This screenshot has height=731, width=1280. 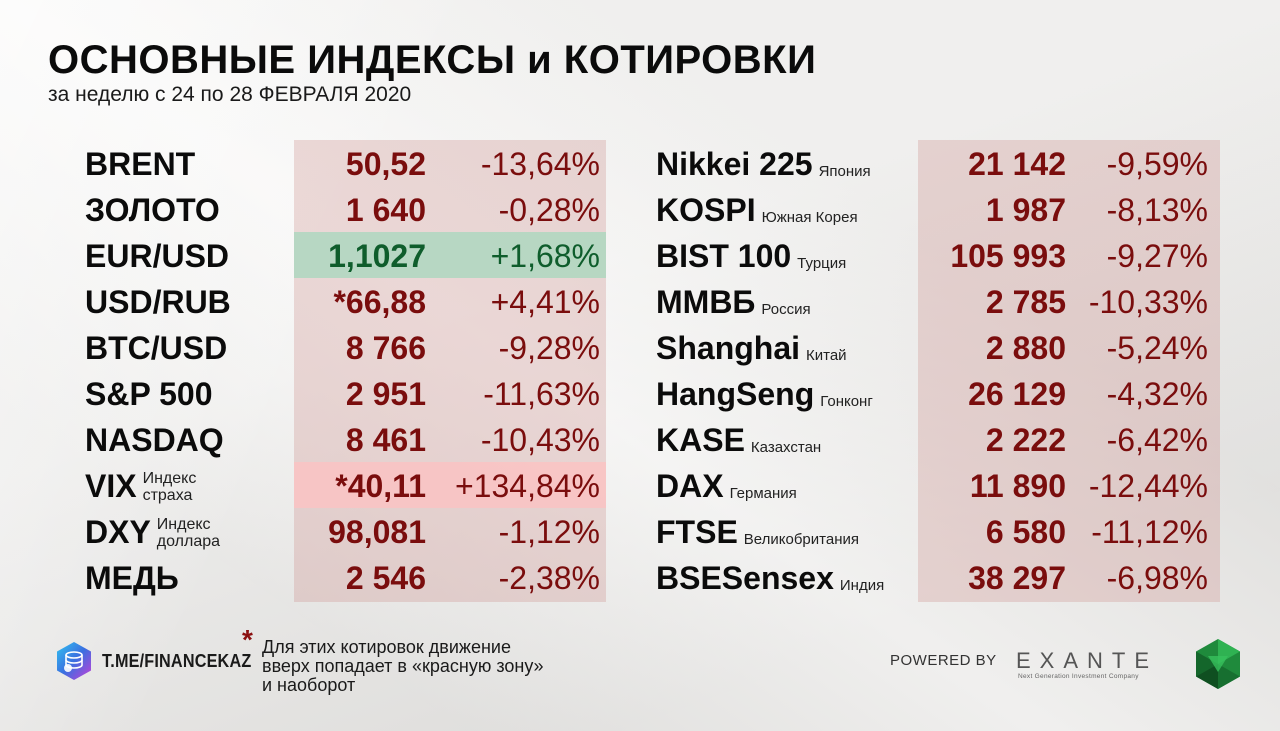 I want to click on index-country: Япония, so click(x=844, y=171).